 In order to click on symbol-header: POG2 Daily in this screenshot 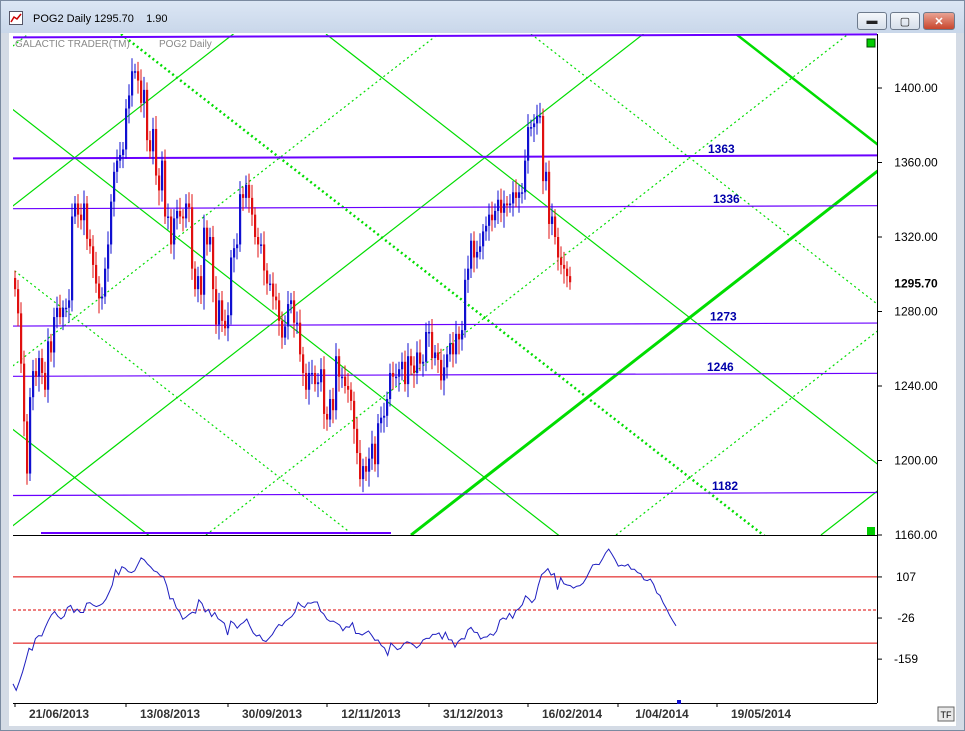, I will do `click(185, 44)`.